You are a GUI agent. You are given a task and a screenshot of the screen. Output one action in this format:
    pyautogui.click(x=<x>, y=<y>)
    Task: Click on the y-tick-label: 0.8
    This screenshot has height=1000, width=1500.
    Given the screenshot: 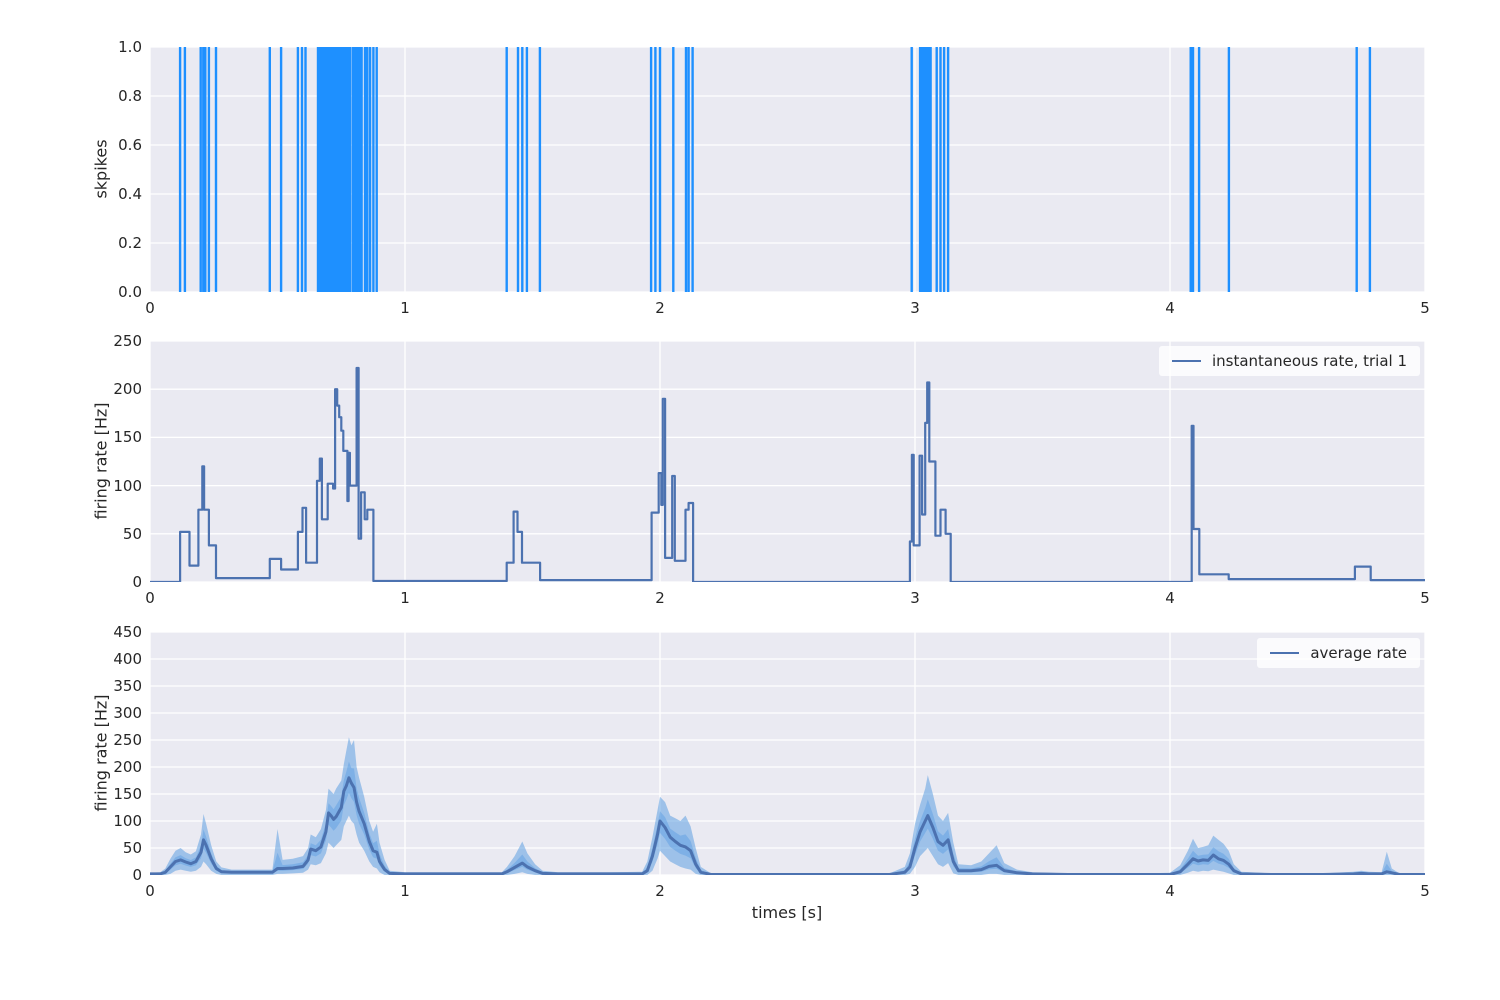 What is the action you would take?
    pyautogui.click(x=130, y=96)
    